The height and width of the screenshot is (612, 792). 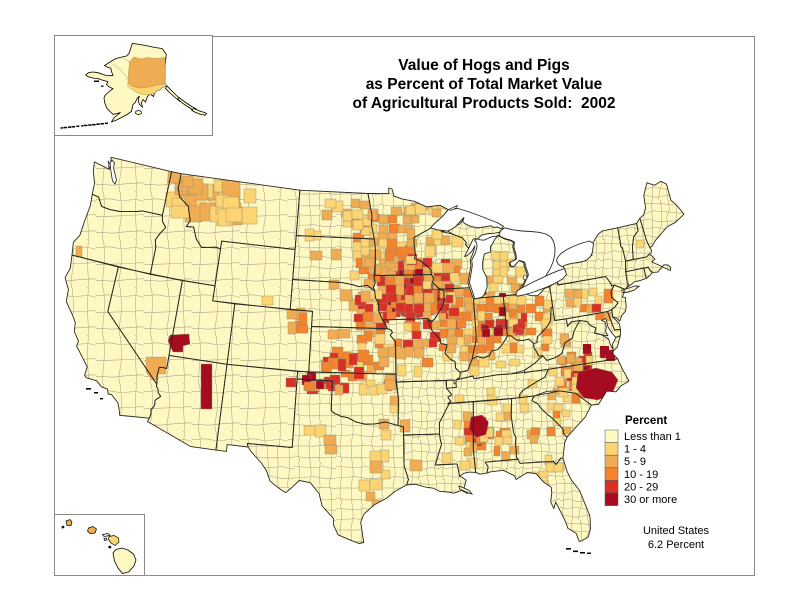 I want to click on svg-text:as Percent of Total Market Val: as Percent of Total Market Value, so click(x=484, y=84).